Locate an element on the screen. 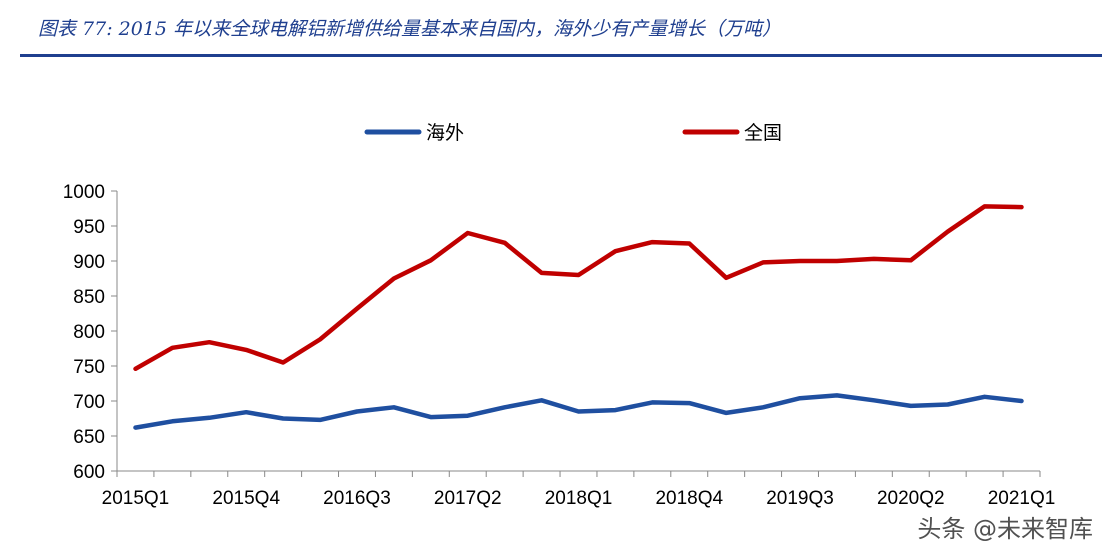 This screenshot has height=556, width=1113. legend: 海外 全国 is located at coordinates (573, 133).